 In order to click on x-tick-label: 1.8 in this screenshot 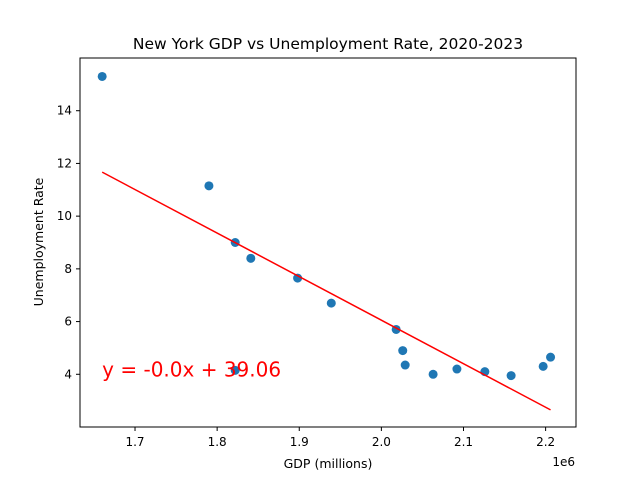, I will do `click(217, 442)`.